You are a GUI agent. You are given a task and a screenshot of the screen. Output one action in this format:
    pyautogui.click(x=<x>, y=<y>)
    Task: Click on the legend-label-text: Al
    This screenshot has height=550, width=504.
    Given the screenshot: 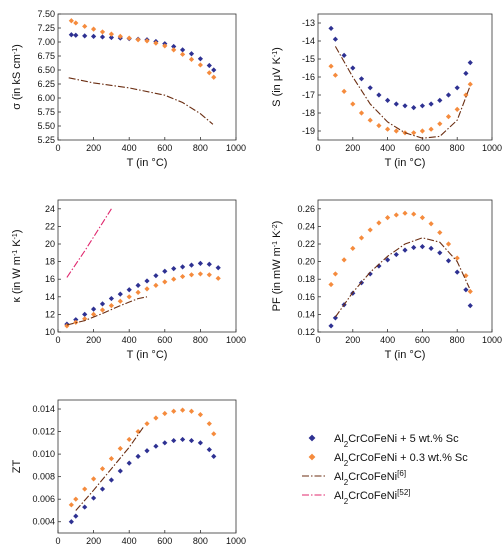 What is the action you would take?
    pyautogui.click(x=339, y=496)
    